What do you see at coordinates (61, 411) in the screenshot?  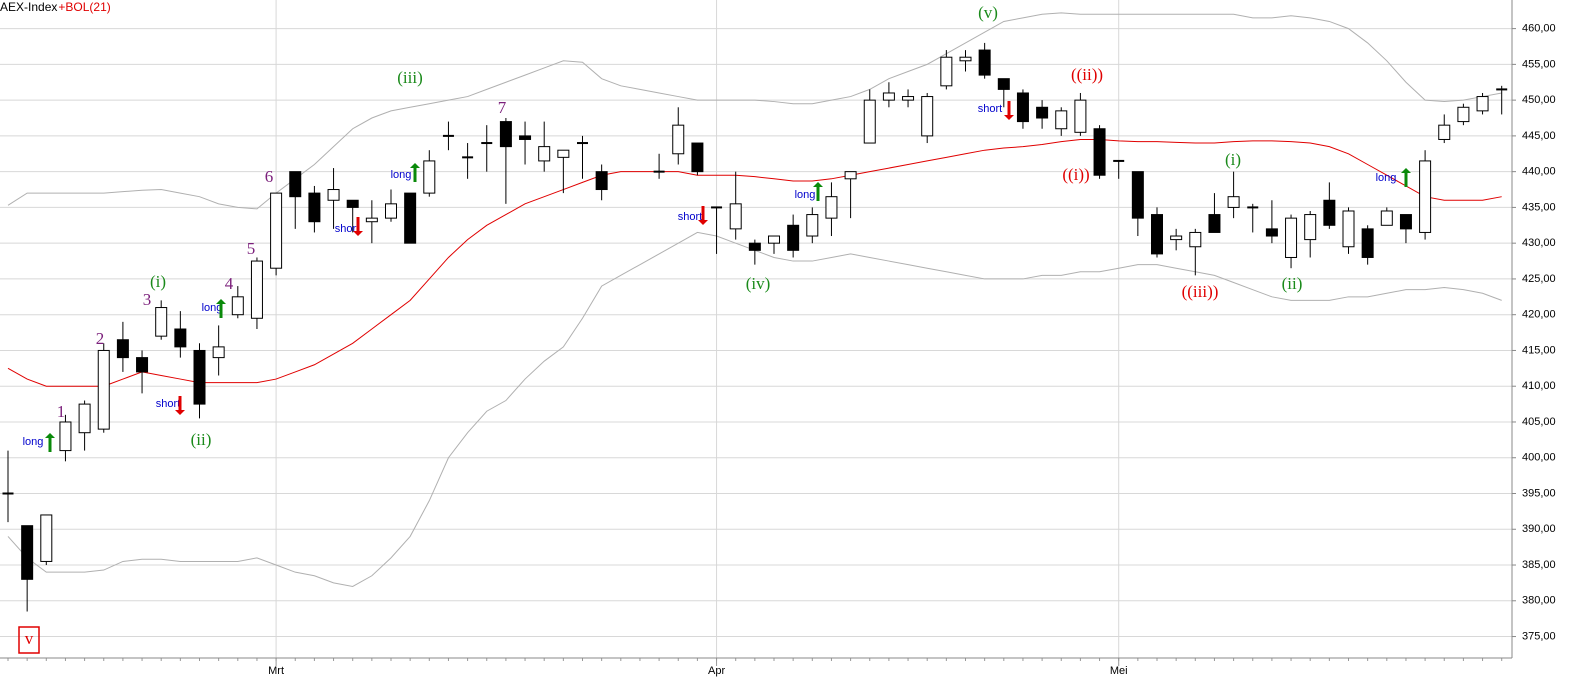 I see `annotation: 1` at bounding box center [61, 411].